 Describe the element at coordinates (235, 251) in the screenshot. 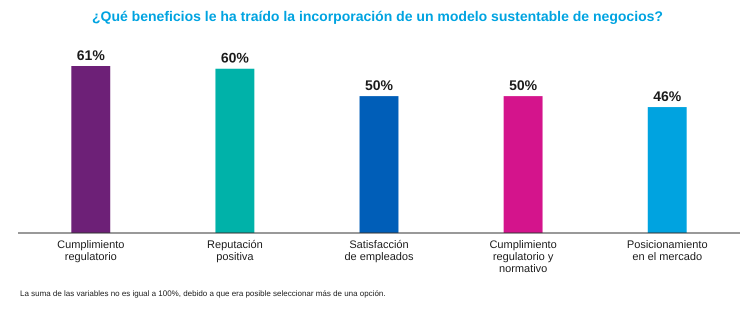

I see `x-tick-label: Reputación positiva` at that location.